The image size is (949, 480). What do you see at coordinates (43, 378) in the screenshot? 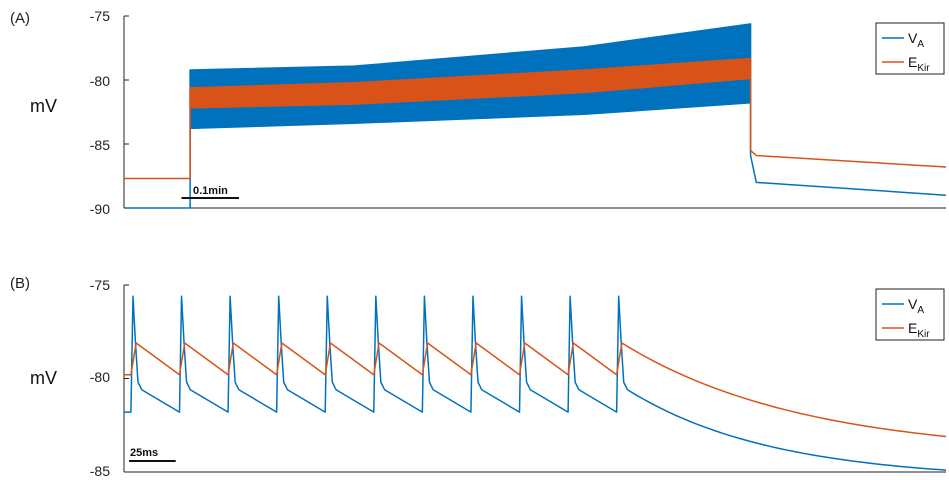
I see `panel-b-y-axis-label: mV` at bounding box center [43, 378].